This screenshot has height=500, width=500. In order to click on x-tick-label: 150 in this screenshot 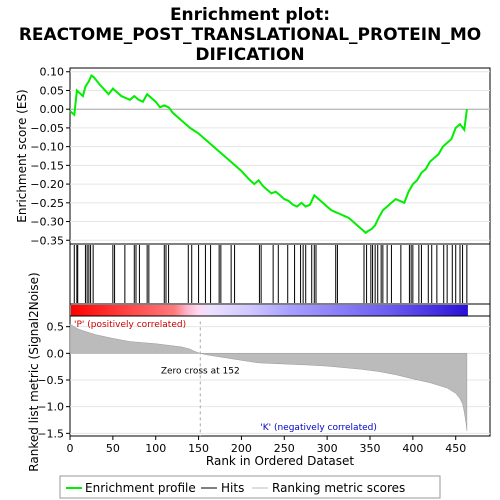, I will do `click(198, 448)`.